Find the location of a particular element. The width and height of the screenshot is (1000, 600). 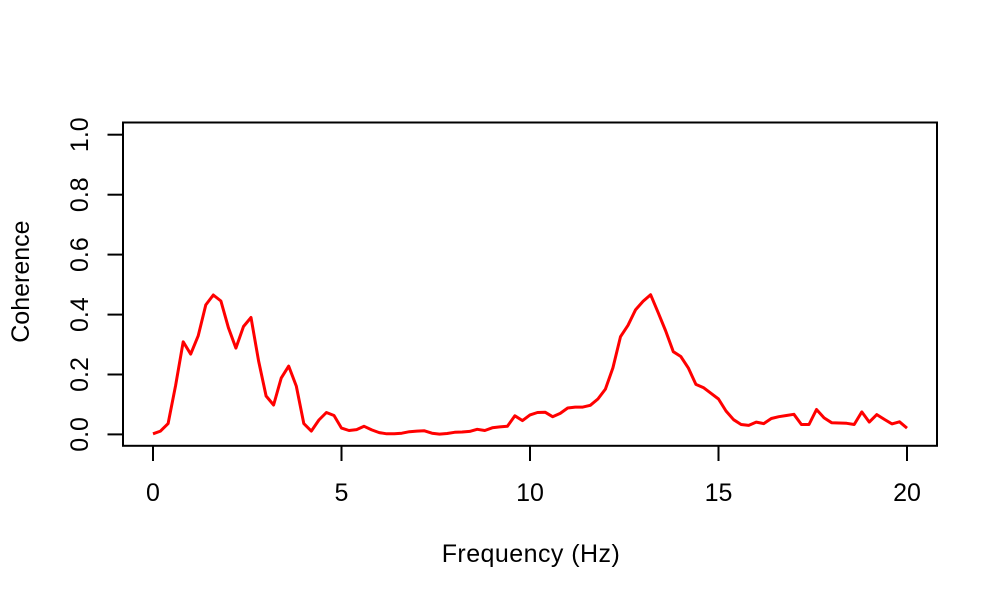

svg-text: 0.8 is located at coordinates (80, 194).